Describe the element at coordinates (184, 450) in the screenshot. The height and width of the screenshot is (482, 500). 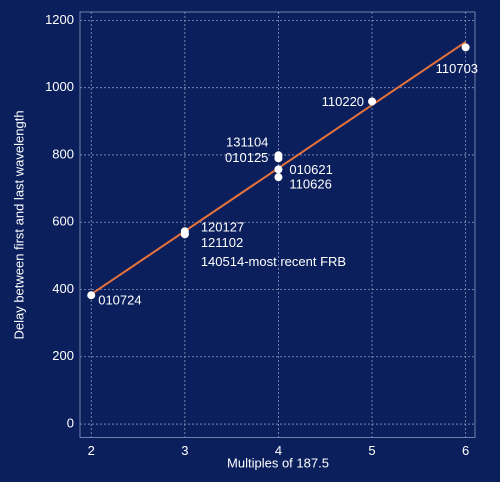
I see `x-tick-label: 3` at that location.